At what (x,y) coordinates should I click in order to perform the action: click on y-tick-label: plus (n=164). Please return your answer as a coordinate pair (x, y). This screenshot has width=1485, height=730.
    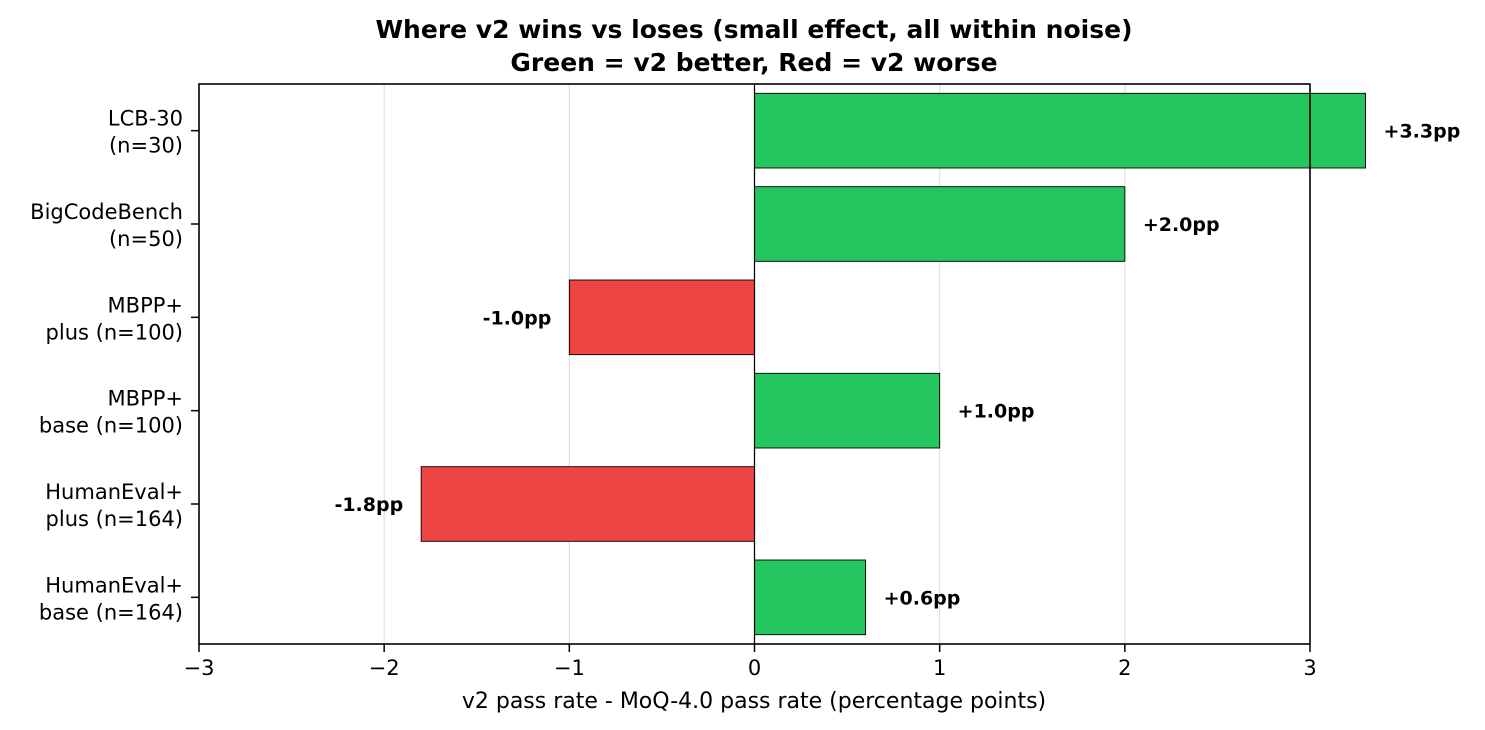
    Looking at the image, I should click on (114, 519).